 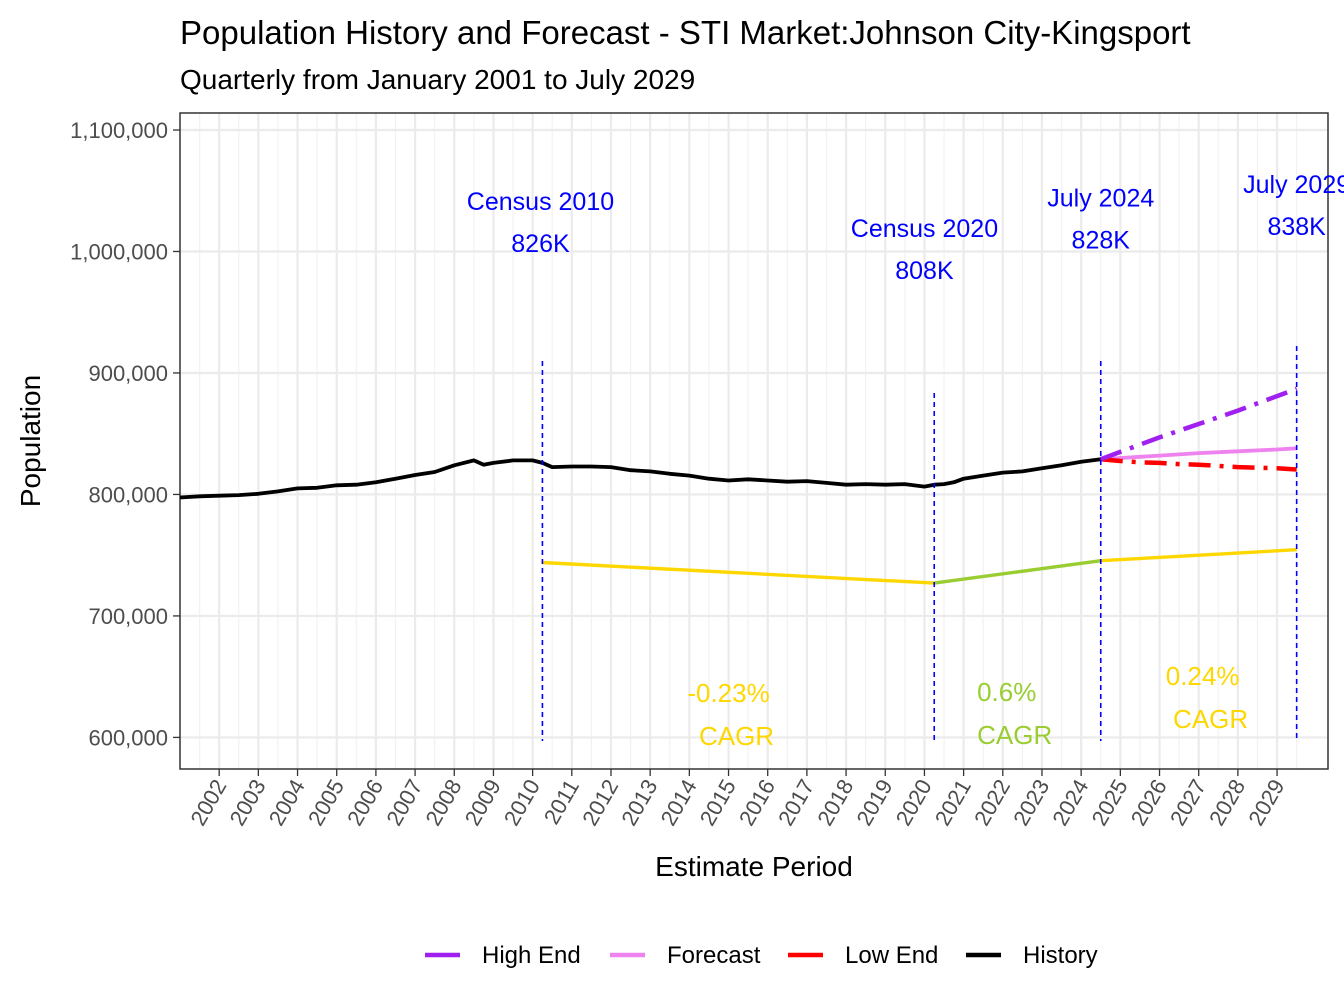 What do you see at coordinates (1110, 802) in the screenshot?
I see `x-tick-label: 2025` at bounding box center [1110, 802].